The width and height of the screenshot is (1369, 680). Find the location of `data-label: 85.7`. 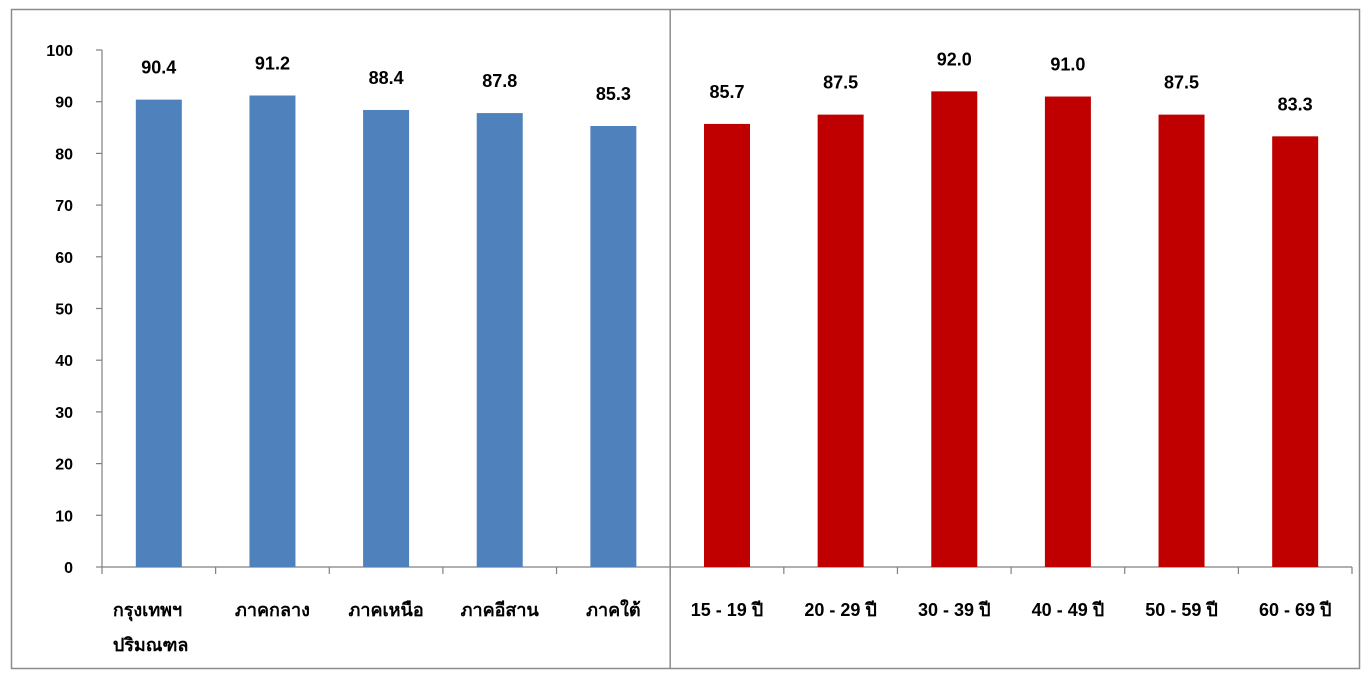

data-label: 85.7 is located at coordinates (726, 92).